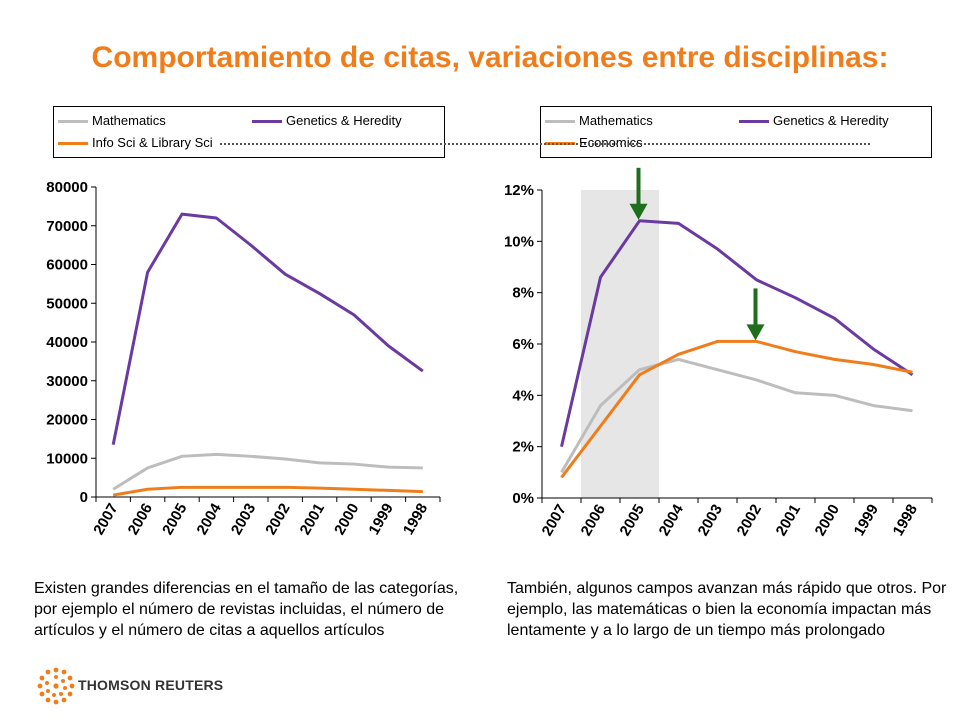 Image resolution: width=960 pixels, height=720 pixels. I want to click on y-tick-label: 10000, so click(67, 458).